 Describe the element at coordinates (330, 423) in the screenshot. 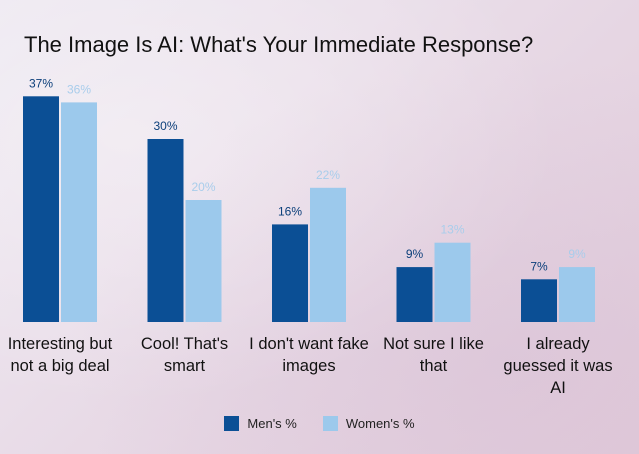

I see `legend-swatch-women` at that location.